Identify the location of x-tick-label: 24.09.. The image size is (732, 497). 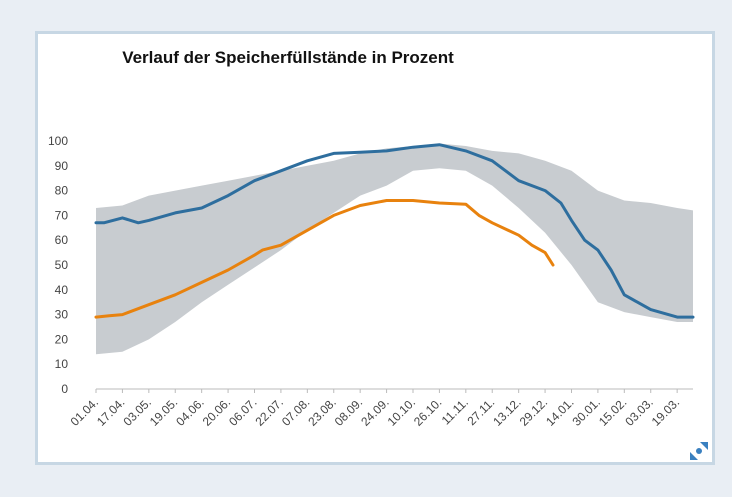
(374, 411).